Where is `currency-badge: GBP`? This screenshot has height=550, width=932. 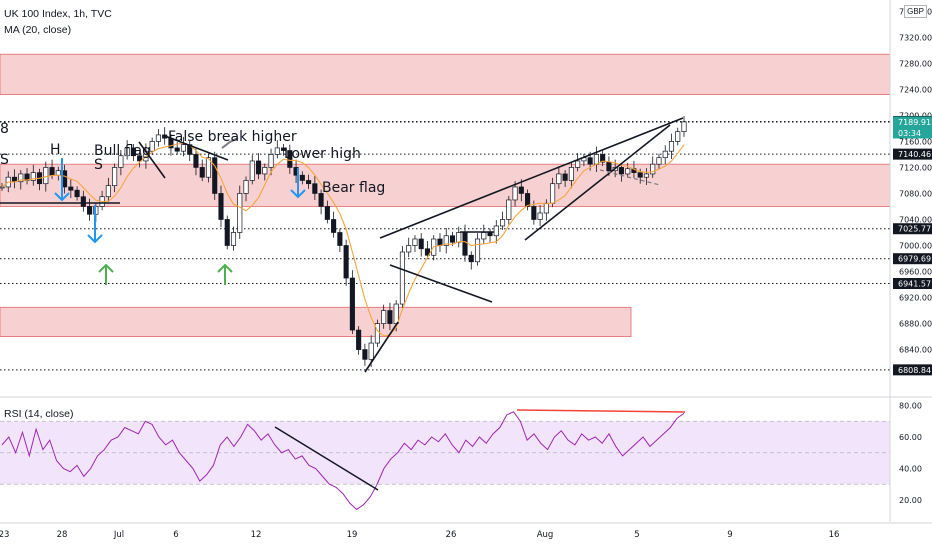
currency-badge: GBP is located at coordinates (915, 11).